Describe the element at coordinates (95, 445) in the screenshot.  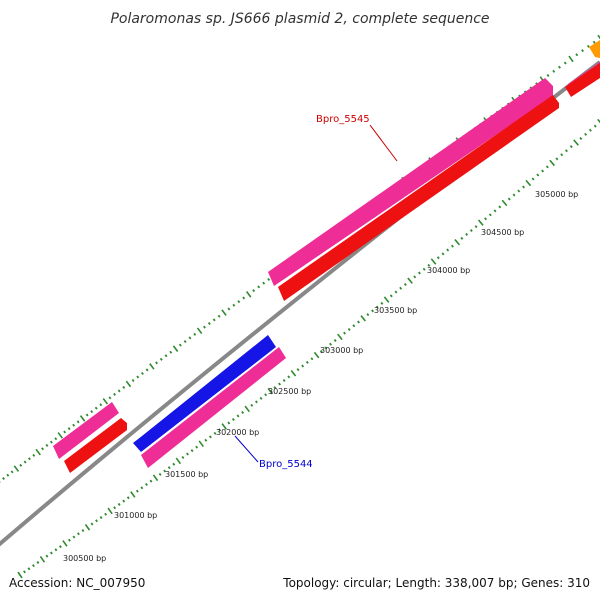
I see `gene-arrow-red-left` at that location.